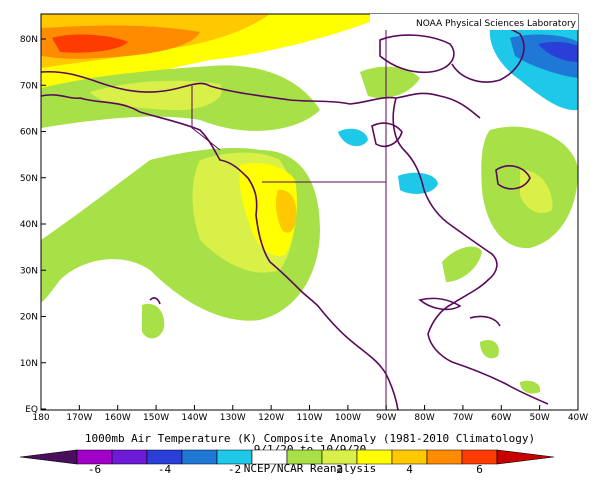 The image size is (597, 487). I want to click on x-tick-label: 180, so click(40, 418).